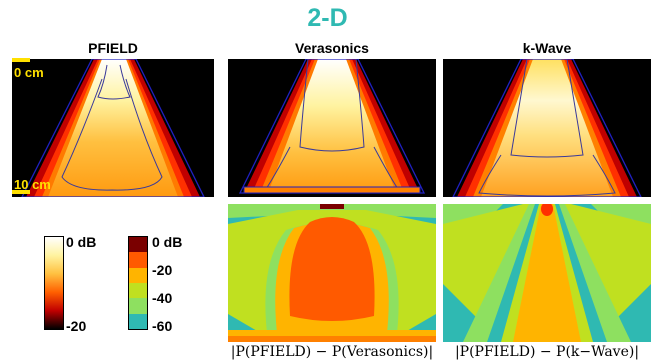  Describe the element at coordinates (162, 270) in the screenshot. I see `diff-colorbar-label-20: -20` at that location.